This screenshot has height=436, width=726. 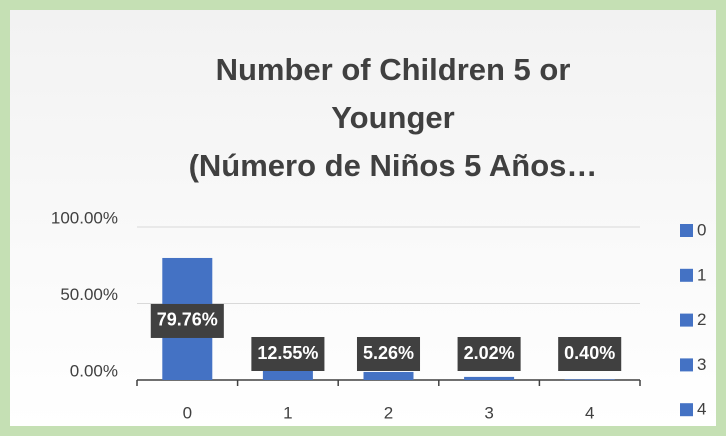 What do you see at coordinates (388, 412) in the screenshot?
I see `x-tick-label: 2` at bounding box center [388, 412].